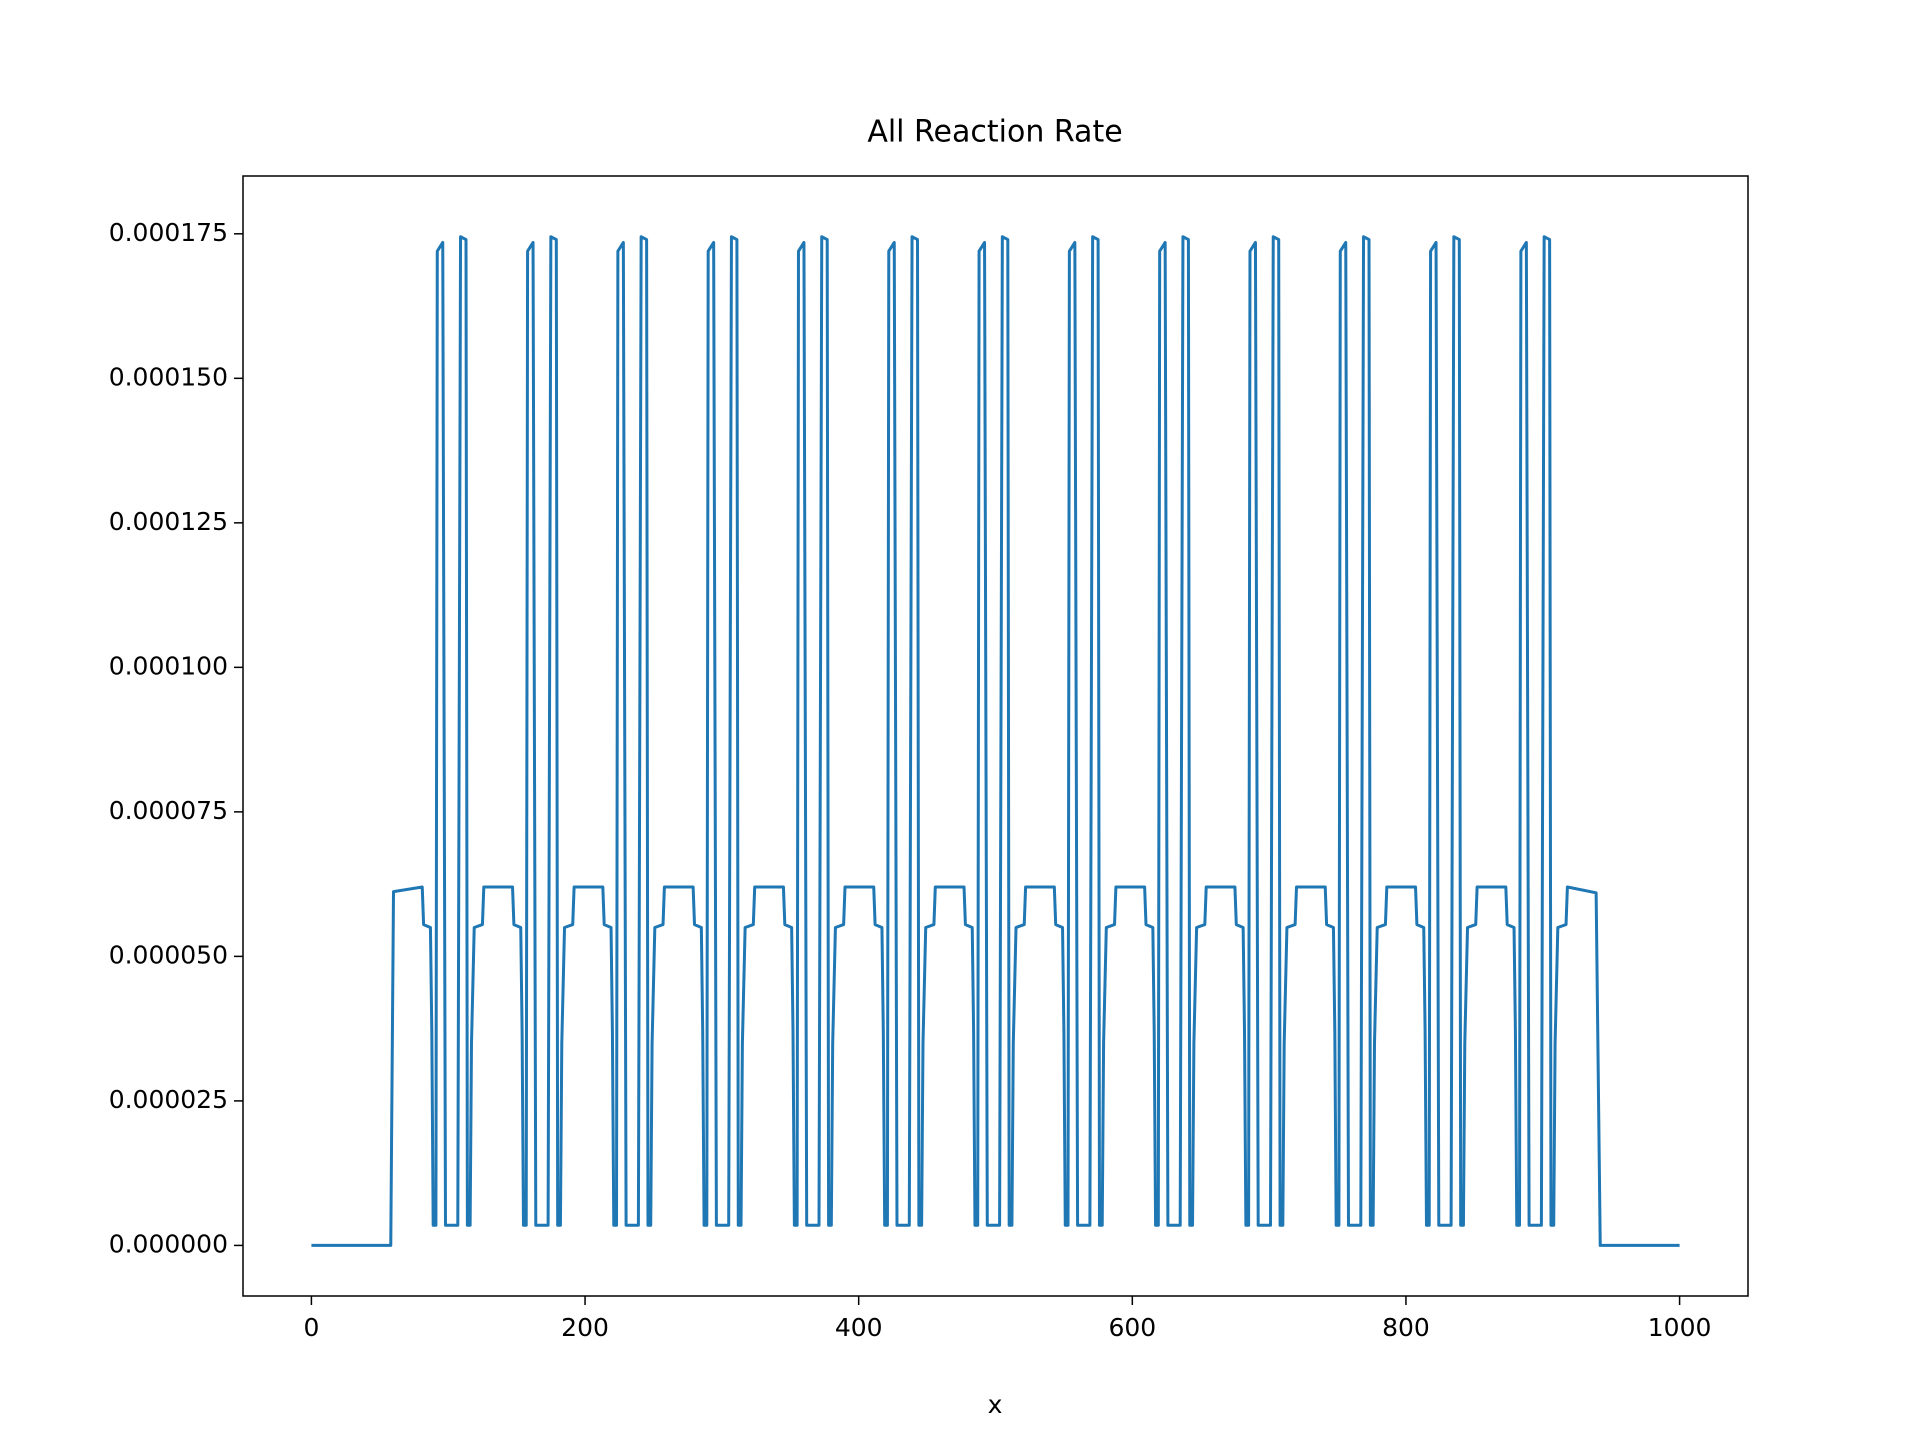 This screenshot has height=1440, width=1920. What do you see at coordinates (994, 132) in the screenshot?
I see `chart-title: All Reaction Rate` at bounding box center [994, 132].